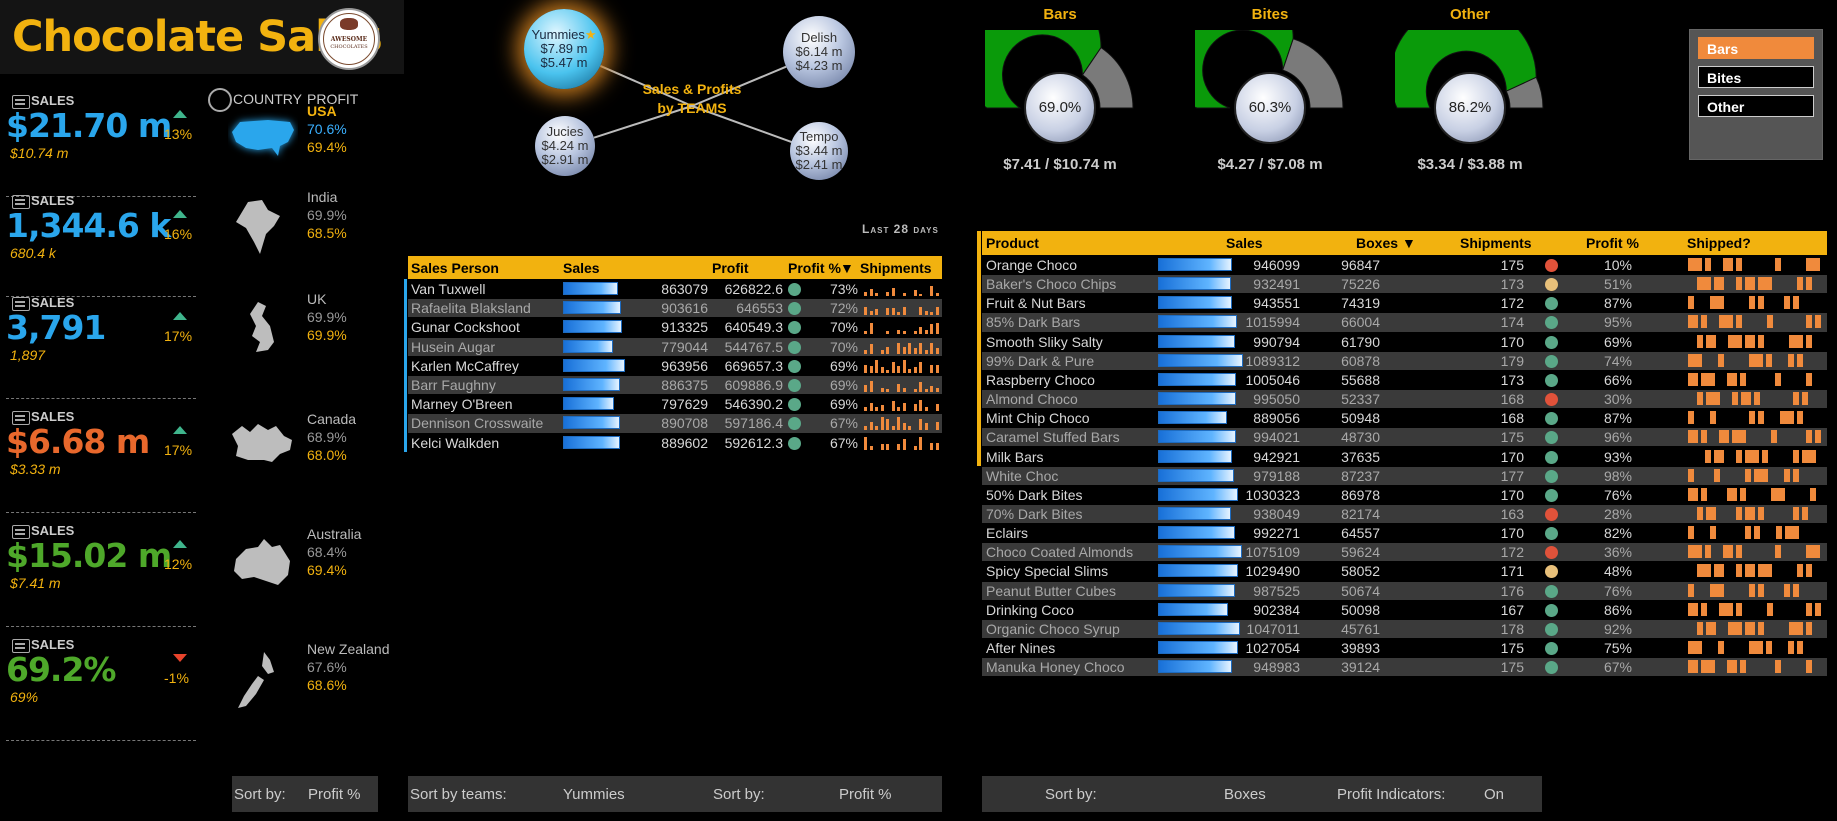 The height and width of the screenshot is (821, 1837). I want to click on table-row: Drinking Coco 902384 50098 167 86%, so click(1404, 609).